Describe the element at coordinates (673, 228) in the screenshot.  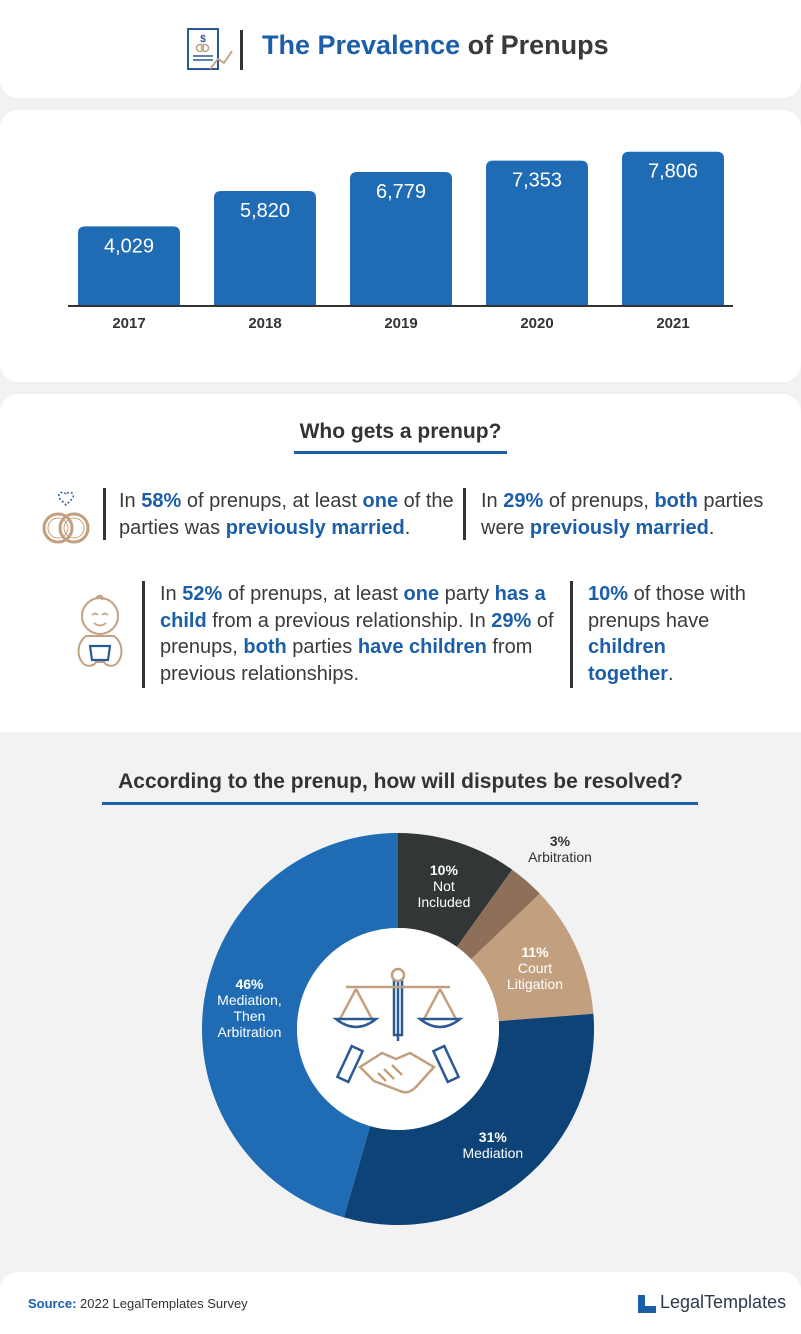
I see `bar-2021` at that location.